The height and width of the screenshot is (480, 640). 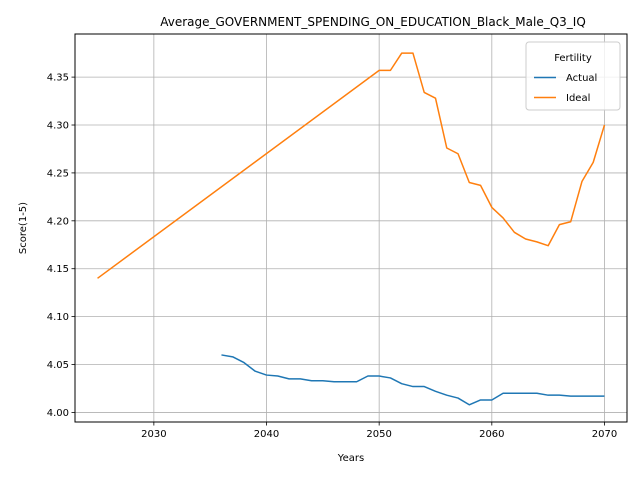 What do you see at coordinates (604, 434) in the screenshot?
I see `x-tick-label: 2070` at bounding box center [604, 434].